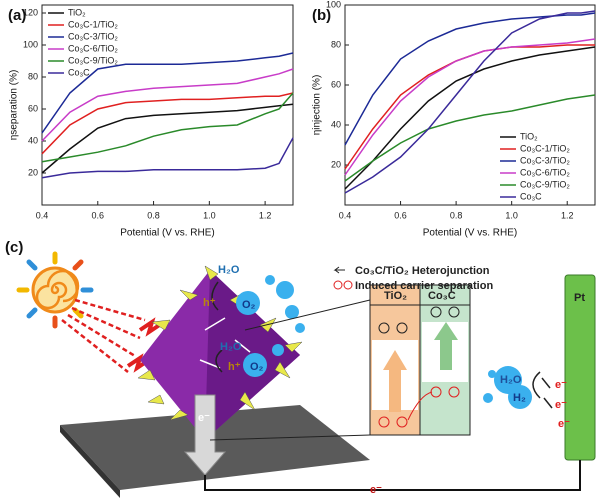 The width and height of the screenshot is (600, 502). What do you see at coordinates (17, 15) in the screenshot?
I see `panel-label: (a)` at bounding box center [17, 15].